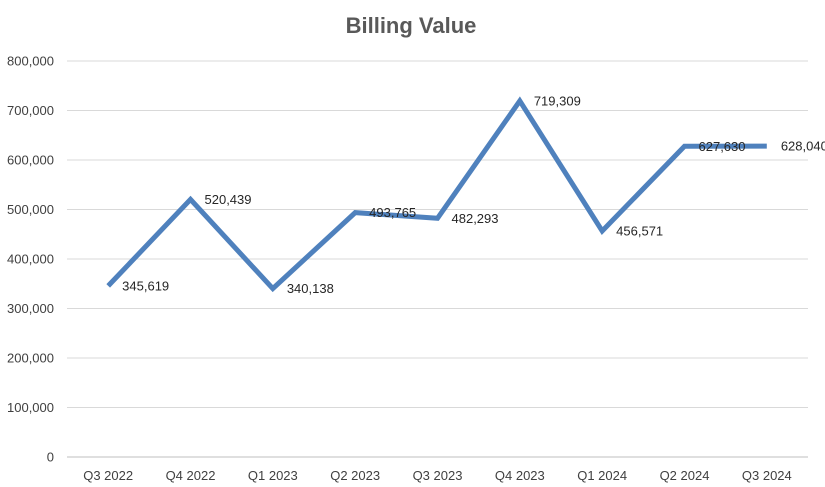 This screenshot has width=825, height=487. Describe the element at coordinates (767, 475) in the screenshot. I see `x-tick-label: Q3 2024` at that location.